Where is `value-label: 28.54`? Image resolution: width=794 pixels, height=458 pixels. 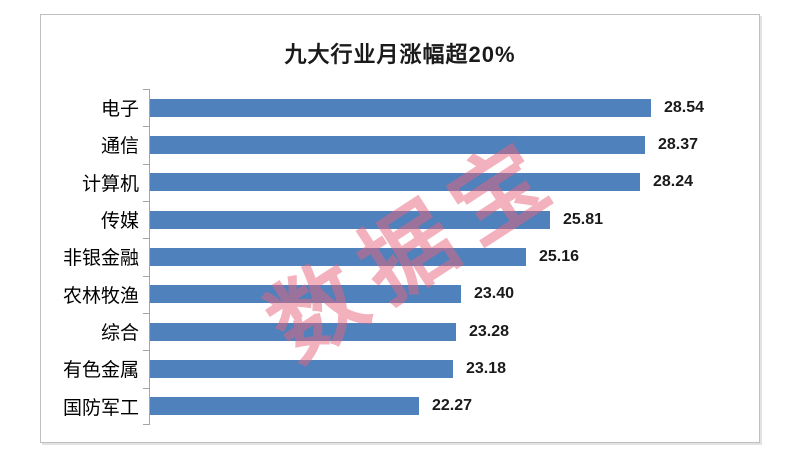
value-label: 28.54 is located at coordinates (684, 107).